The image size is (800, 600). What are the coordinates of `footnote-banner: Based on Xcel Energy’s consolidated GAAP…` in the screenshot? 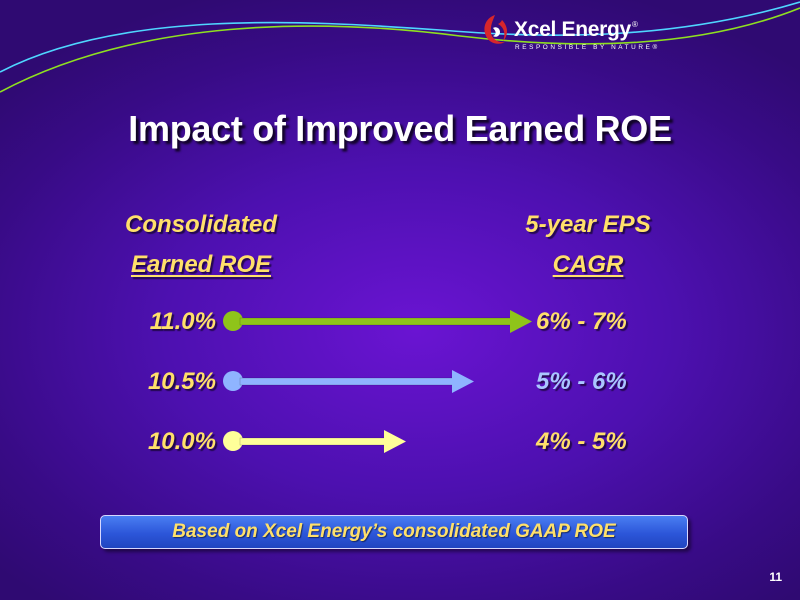 It's located at (394, 532).